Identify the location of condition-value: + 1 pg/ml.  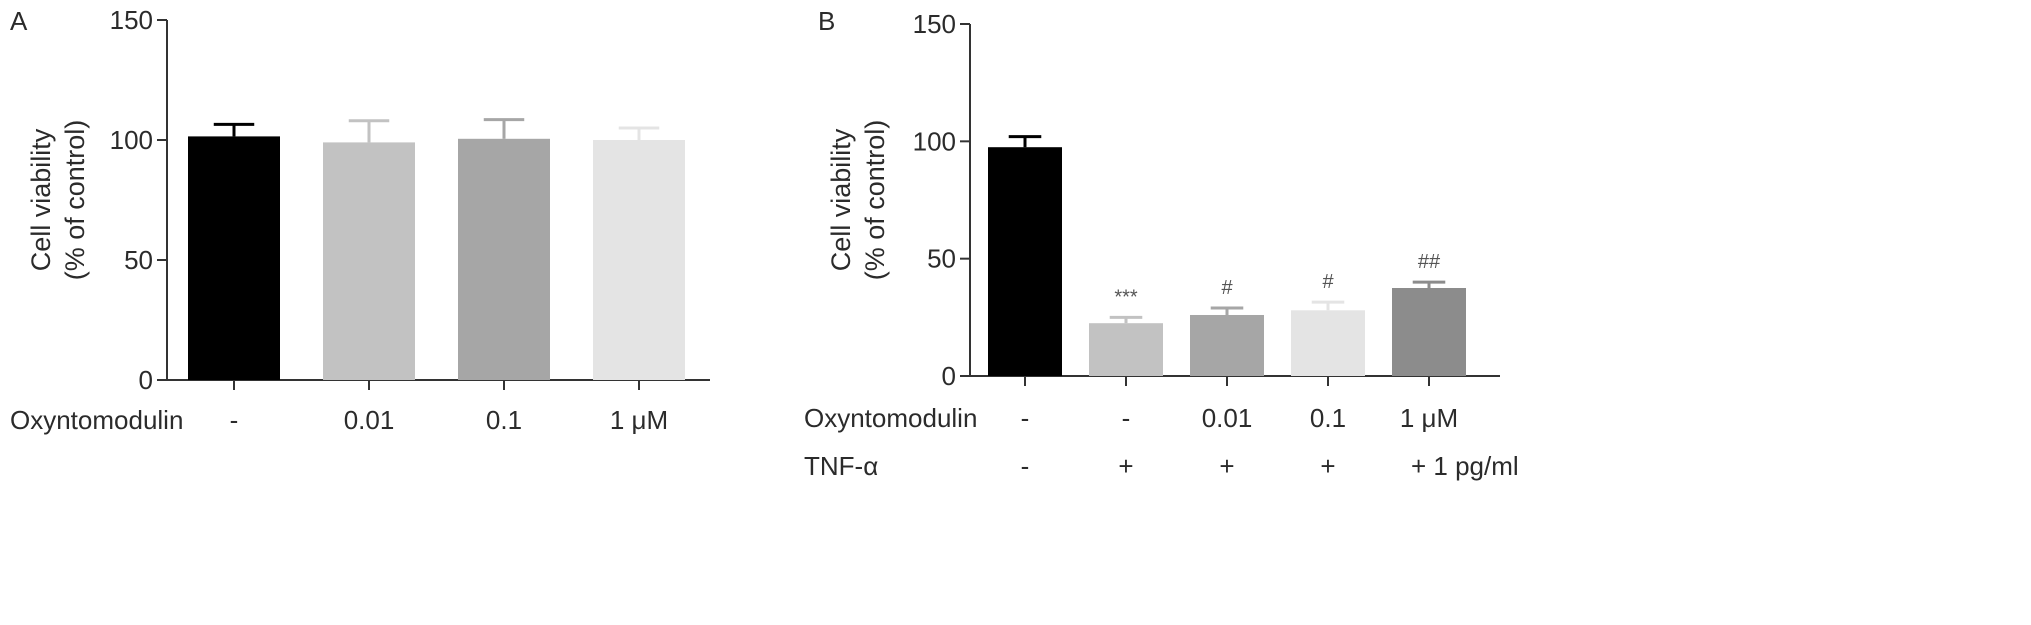
(1465, 466).